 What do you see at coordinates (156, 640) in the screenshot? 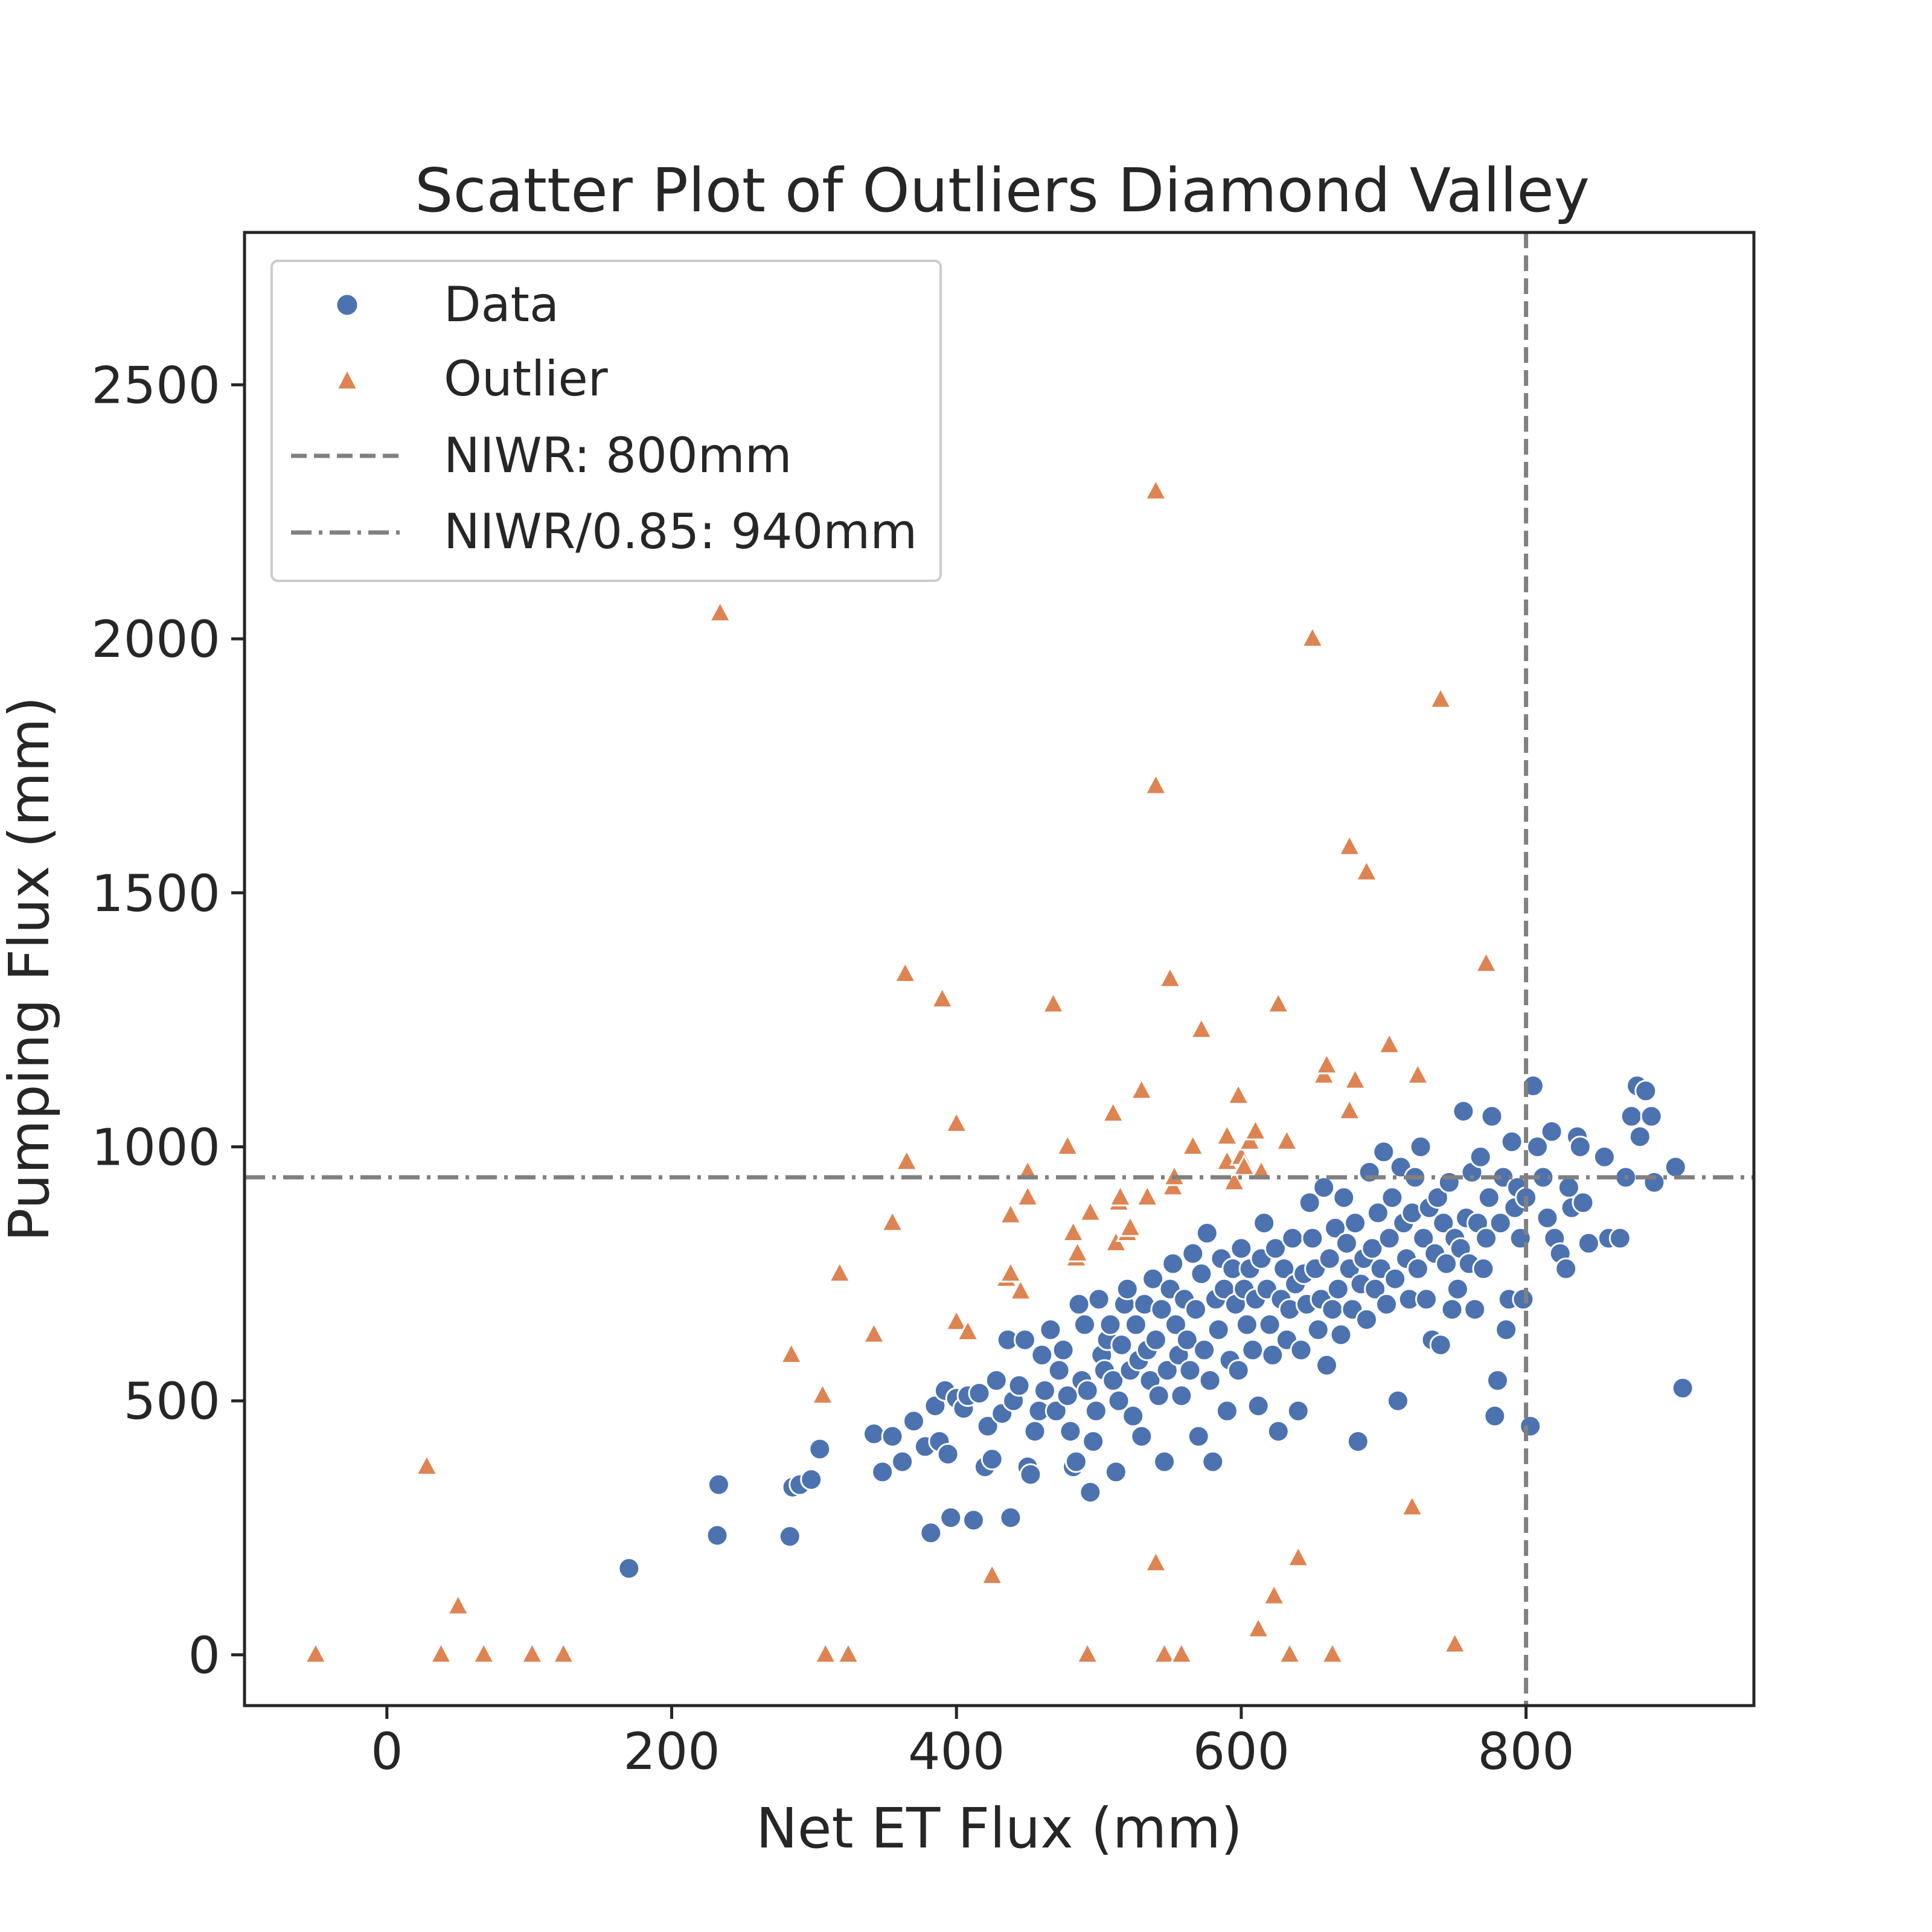
I see `y-tick-label-2000: 2000` at bounding box center [156, 640].